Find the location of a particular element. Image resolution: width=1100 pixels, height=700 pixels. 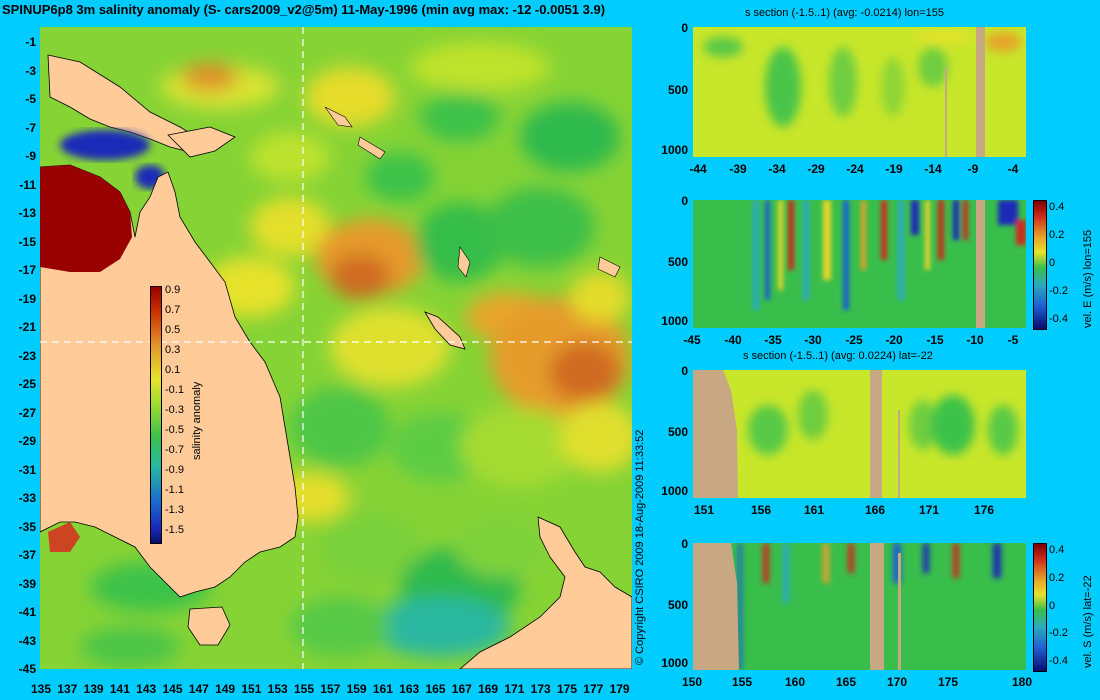

colorbar-tick-label: -0.7 is located at coordinates (174, 450).